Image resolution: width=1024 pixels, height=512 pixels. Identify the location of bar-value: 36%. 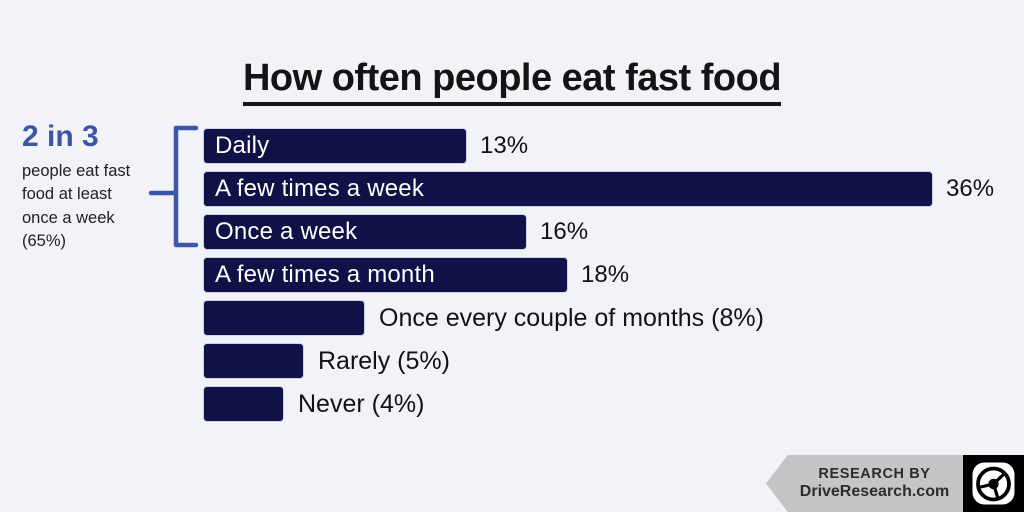
(970, 188).